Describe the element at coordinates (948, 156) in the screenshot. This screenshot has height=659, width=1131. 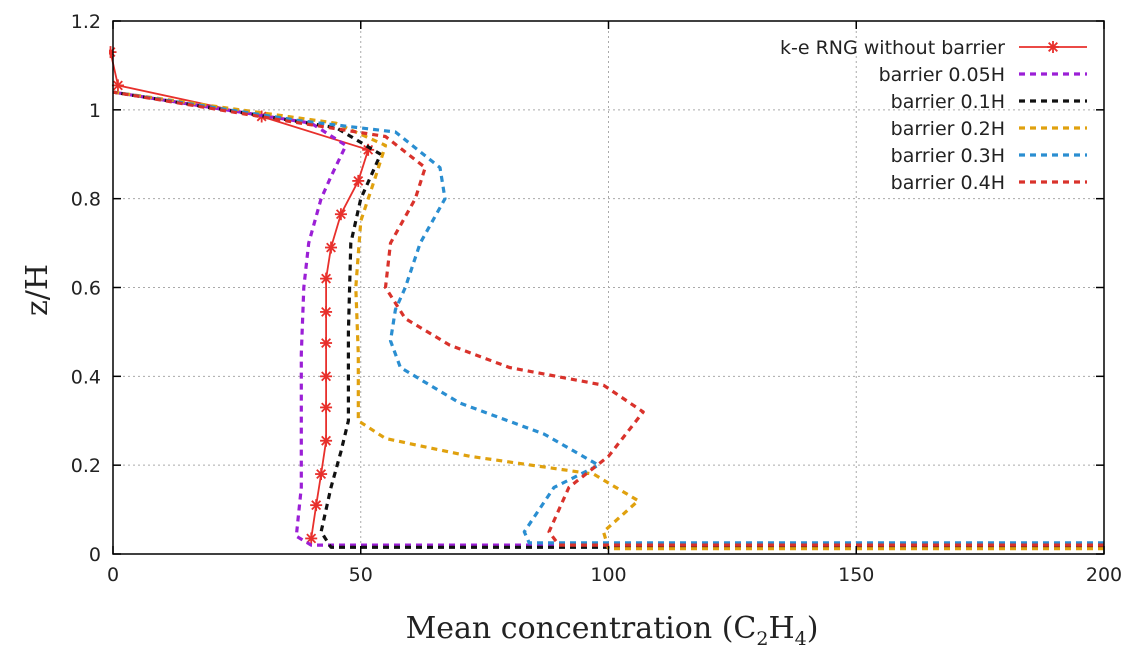
I see `legend-label: barrier 0.3H` at that location.